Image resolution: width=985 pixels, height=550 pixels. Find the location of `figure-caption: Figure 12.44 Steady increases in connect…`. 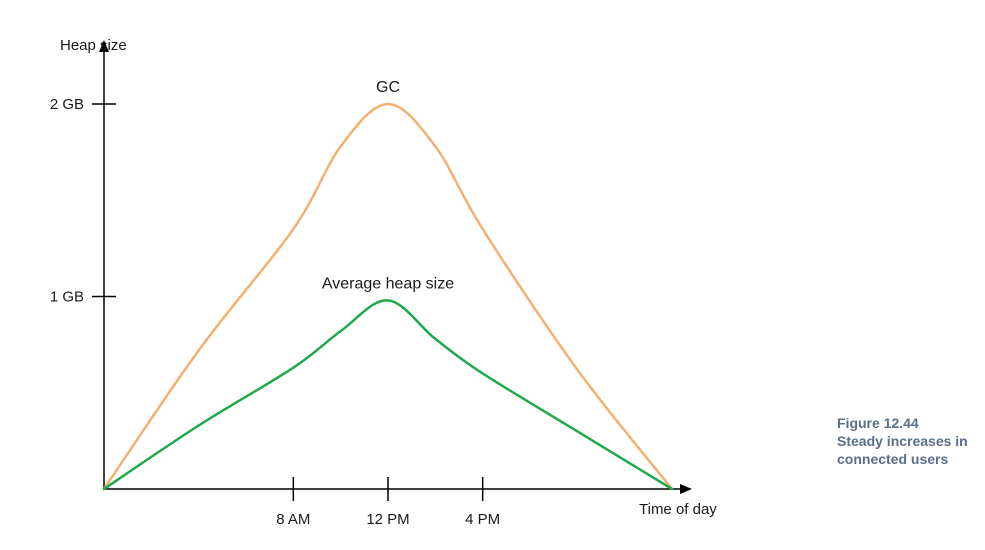

figure-caption: Figure 12.44 Steady increases in connect… is located at coordinates (911, 441).